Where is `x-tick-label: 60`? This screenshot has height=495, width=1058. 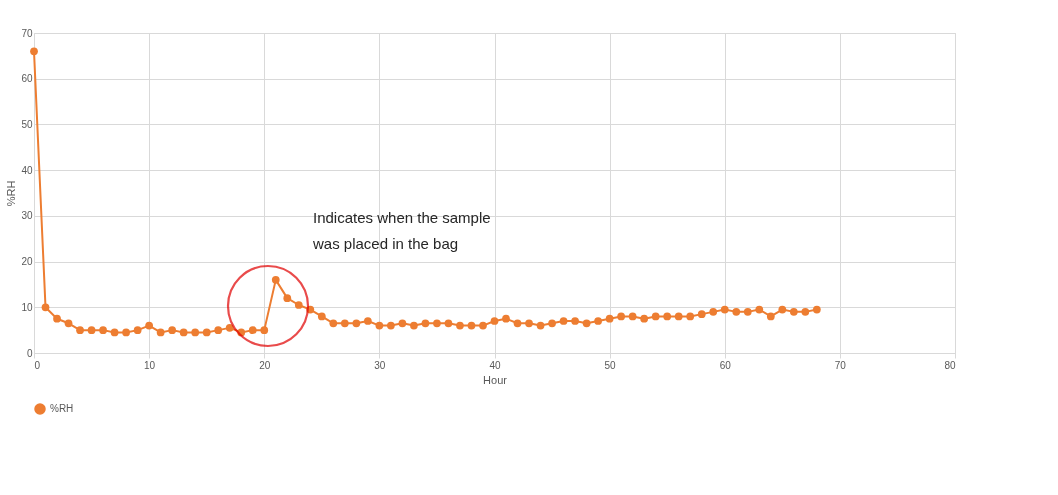
x-tick-label: 60 is located at coordinates (725, 365).